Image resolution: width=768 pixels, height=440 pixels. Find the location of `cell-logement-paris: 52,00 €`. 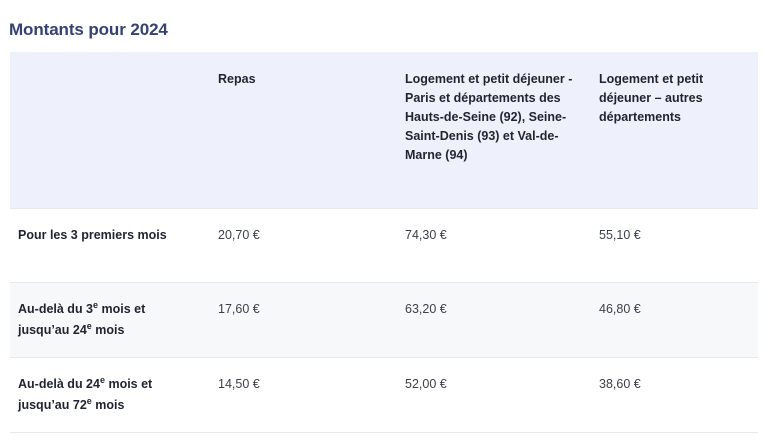

cell-logement-paris: 52,00 € is located at coordinates (426, 383).